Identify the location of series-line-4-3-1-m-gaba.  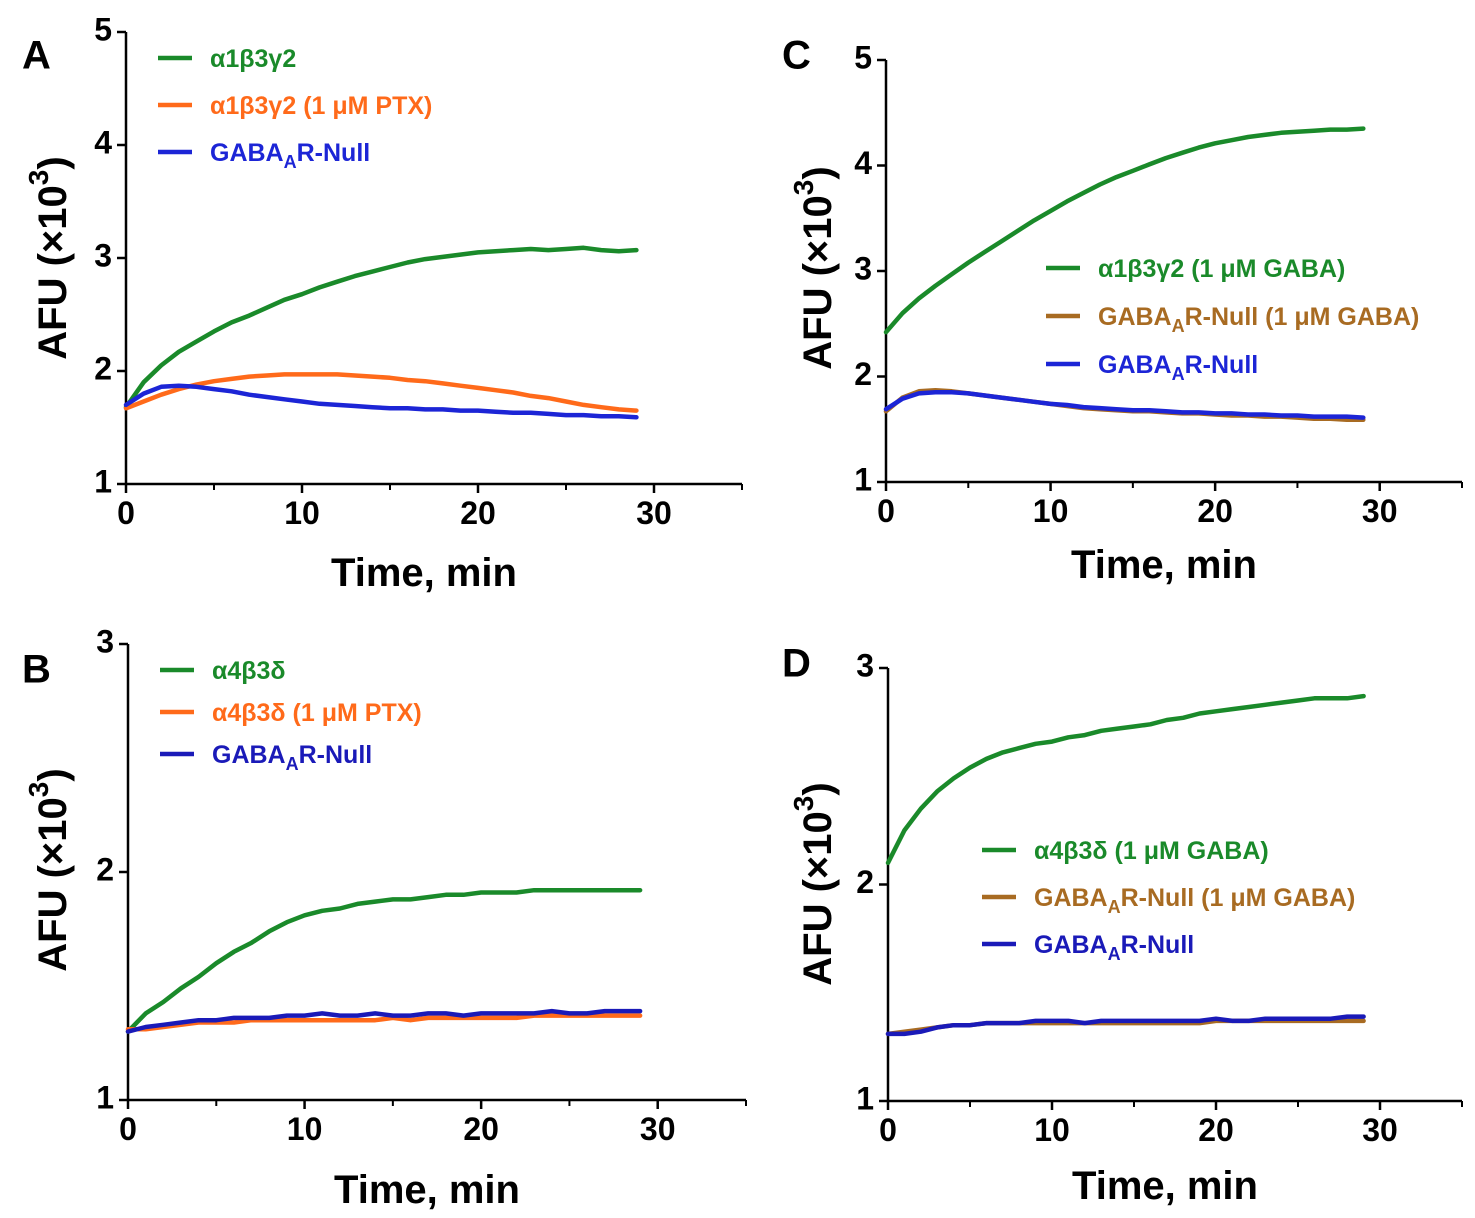
(1125, 779).